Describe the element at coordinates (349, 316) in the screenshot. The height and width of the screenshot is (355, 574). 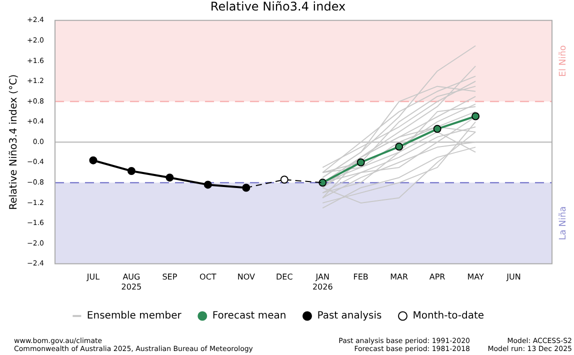
I see `legend-label: Past analysis` at that location.